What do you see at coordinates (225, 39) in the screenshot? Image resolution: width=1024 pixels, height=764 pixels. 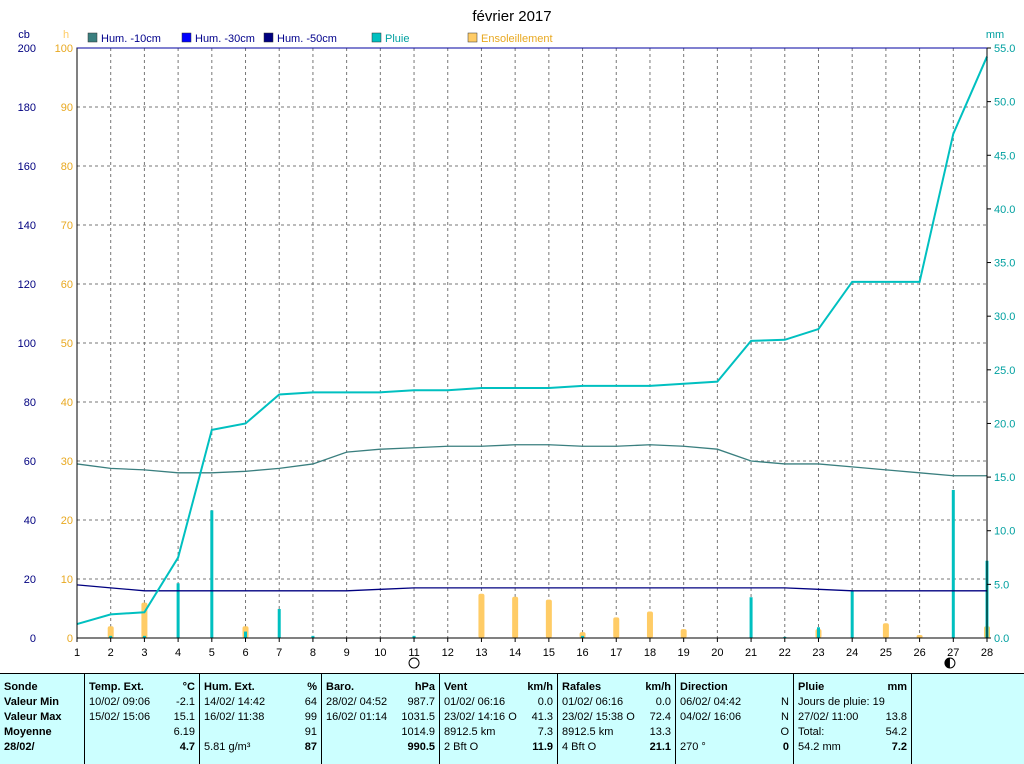 I see `legend-label: Hum. -30cm` at bounding box center [225, 39].